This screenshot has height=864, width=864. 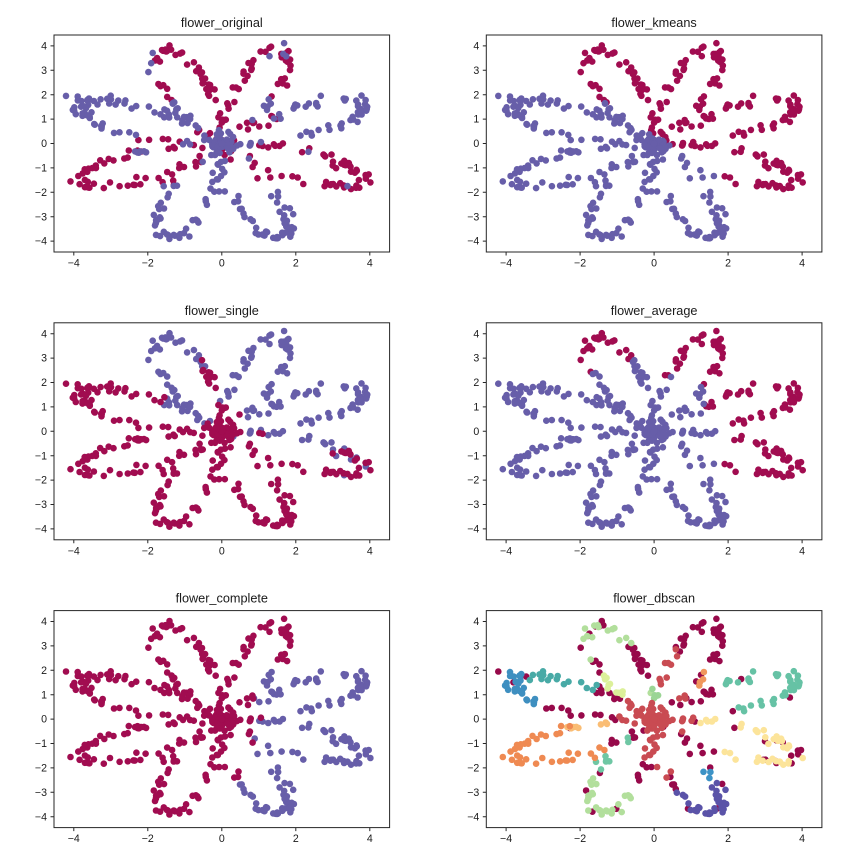 I want to click on svg-text: flower_complete, so click(x=222, y=599).